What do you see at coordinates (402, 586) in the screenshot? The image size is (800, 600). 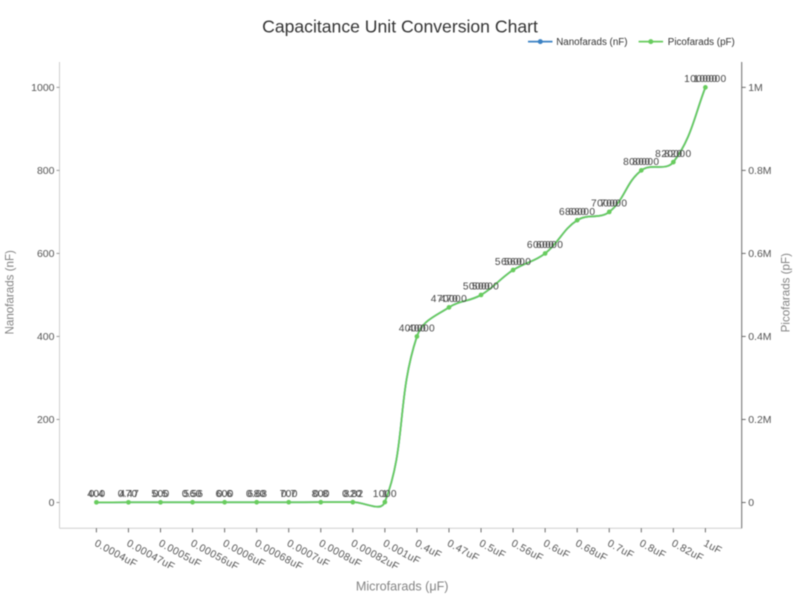 I see `svg-text: Microfarads (μF)` at bounding box center [402, 586].